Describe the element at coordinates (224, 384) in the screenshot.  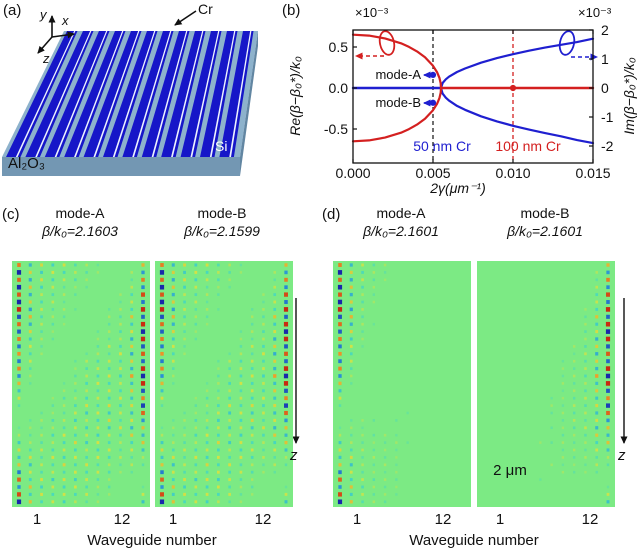
I see `field-map-c-mode-b` at that location.